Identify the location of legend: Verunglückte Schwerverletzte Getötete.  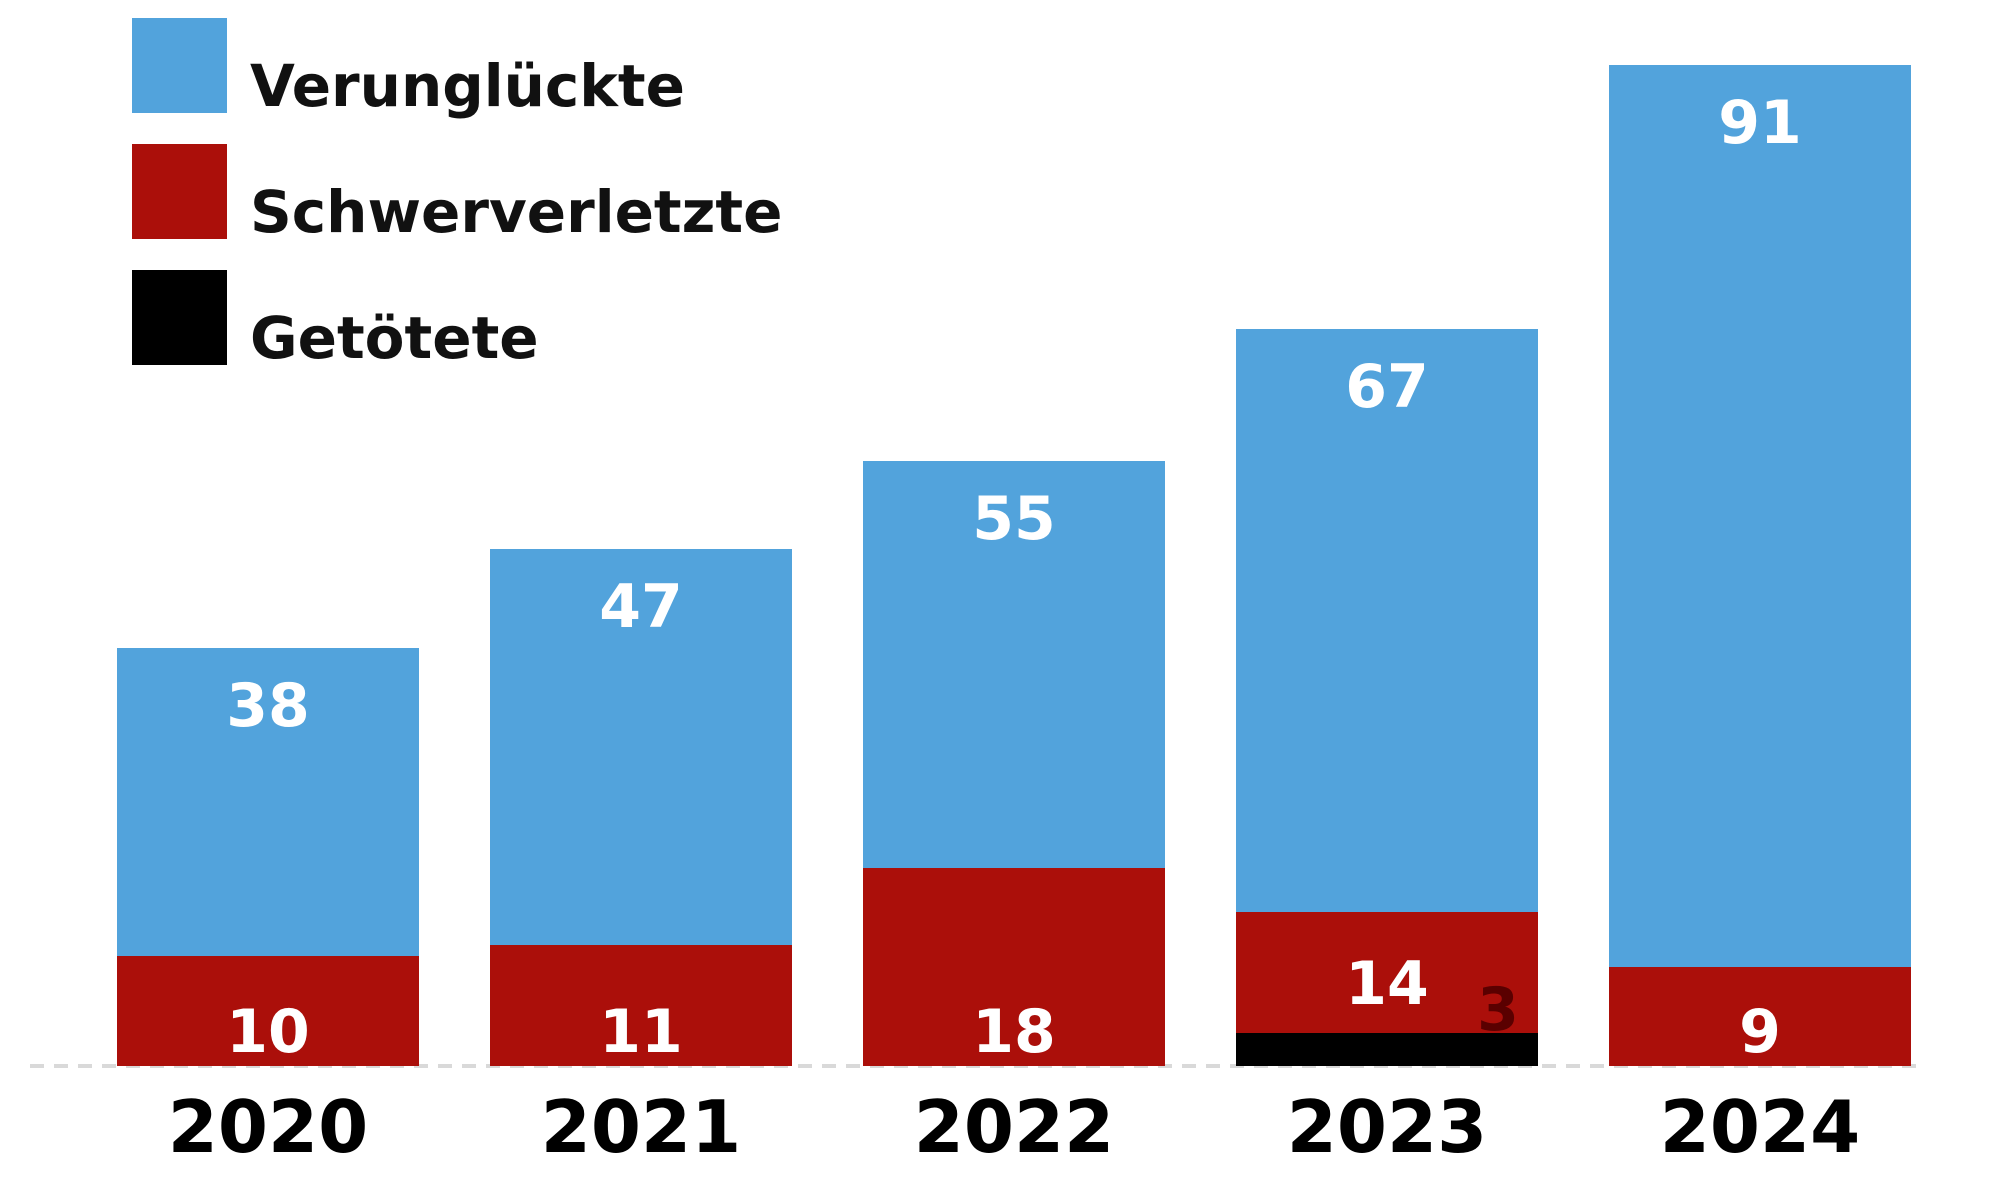
(457, 195).